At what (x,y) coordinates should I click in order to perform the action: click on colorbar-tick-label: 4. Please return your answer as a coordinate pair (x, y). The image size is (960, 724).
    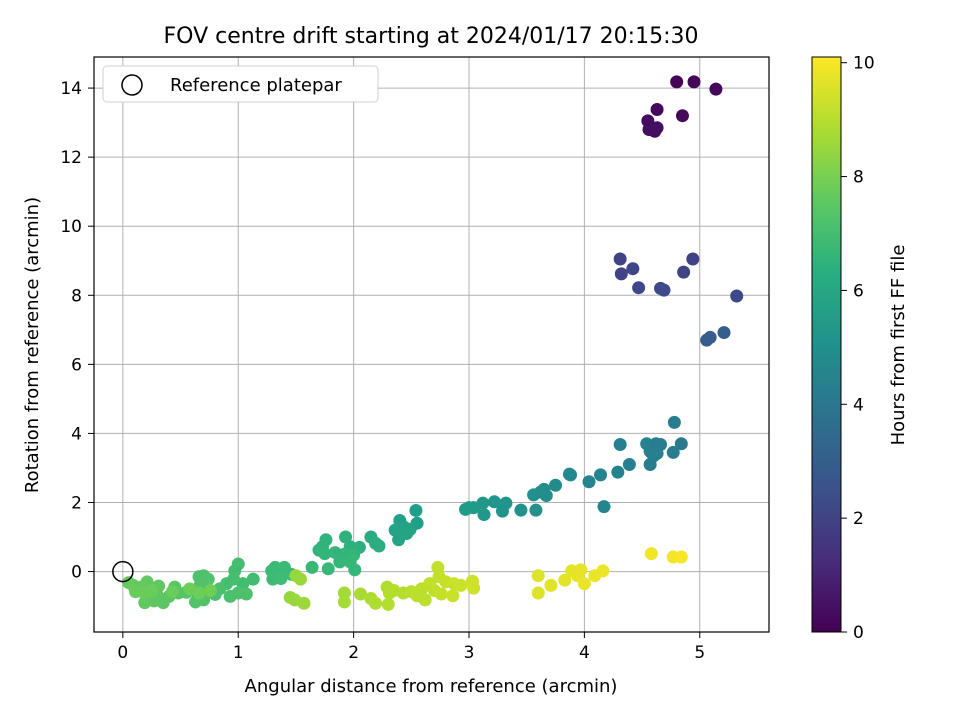
    Looking at the image, I should click on (858, 405).